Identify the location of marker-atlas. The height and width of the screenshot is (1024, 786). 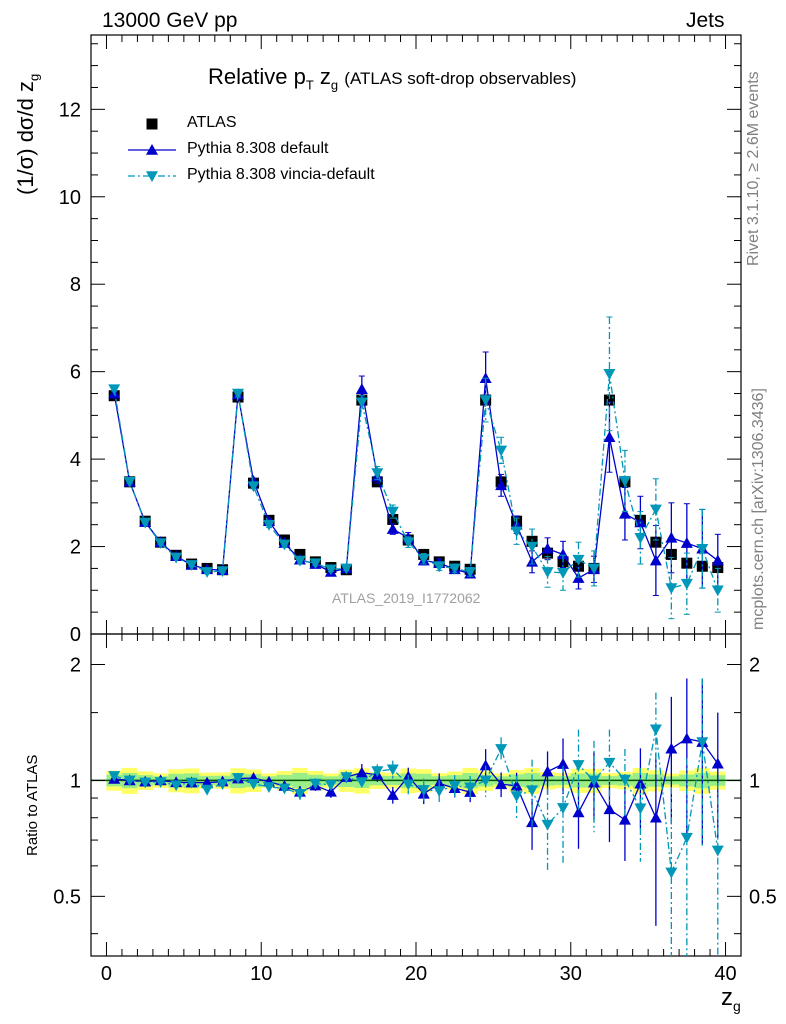
(532, 541).